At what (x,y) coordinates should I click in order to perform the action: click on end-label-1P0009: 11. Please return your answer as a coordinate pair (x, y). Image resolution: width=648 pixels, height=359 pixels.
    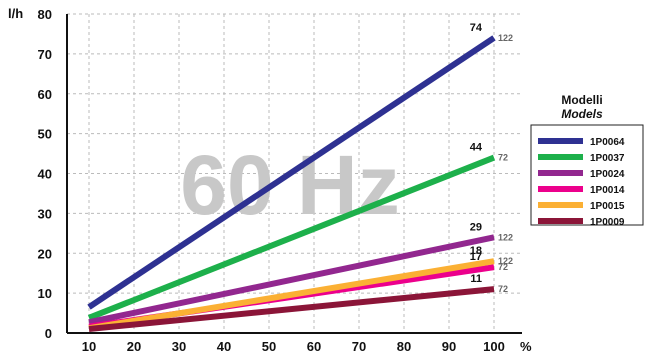
    Looking at the image, I should click on (476, 279).